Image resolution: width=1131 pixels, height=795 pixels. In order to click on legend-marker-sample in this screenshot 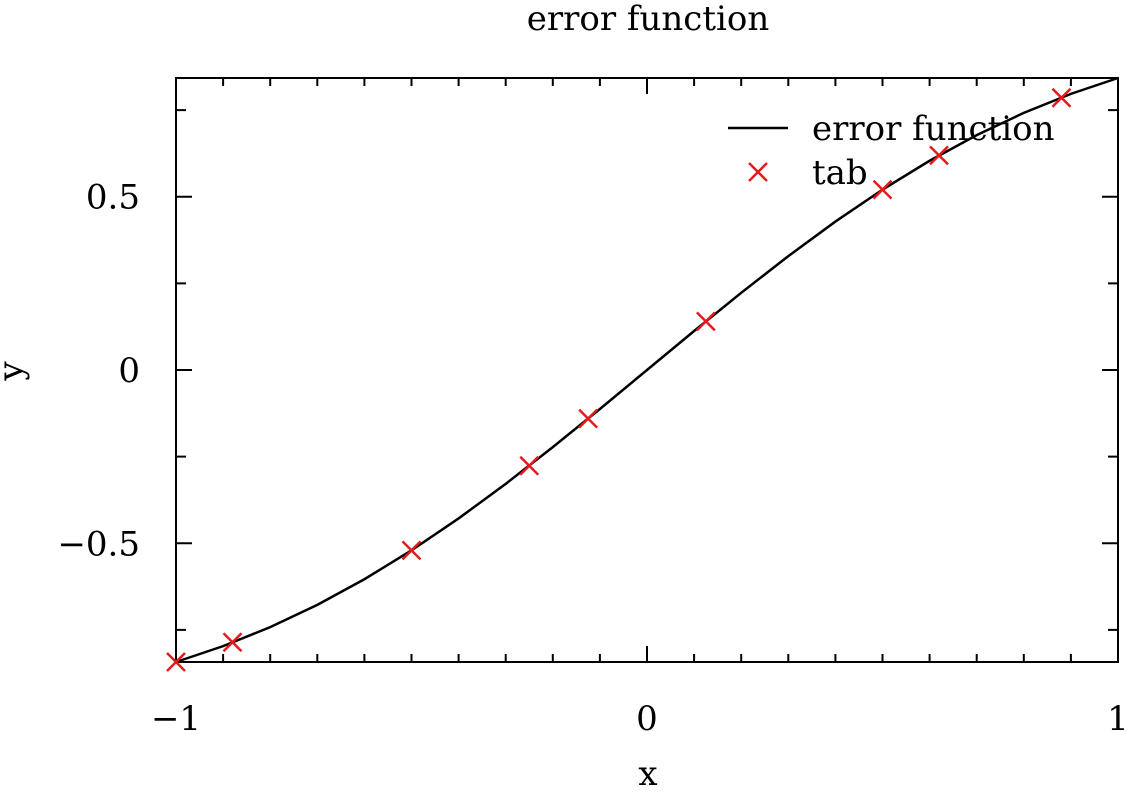, I will do `click(758, 172)`.